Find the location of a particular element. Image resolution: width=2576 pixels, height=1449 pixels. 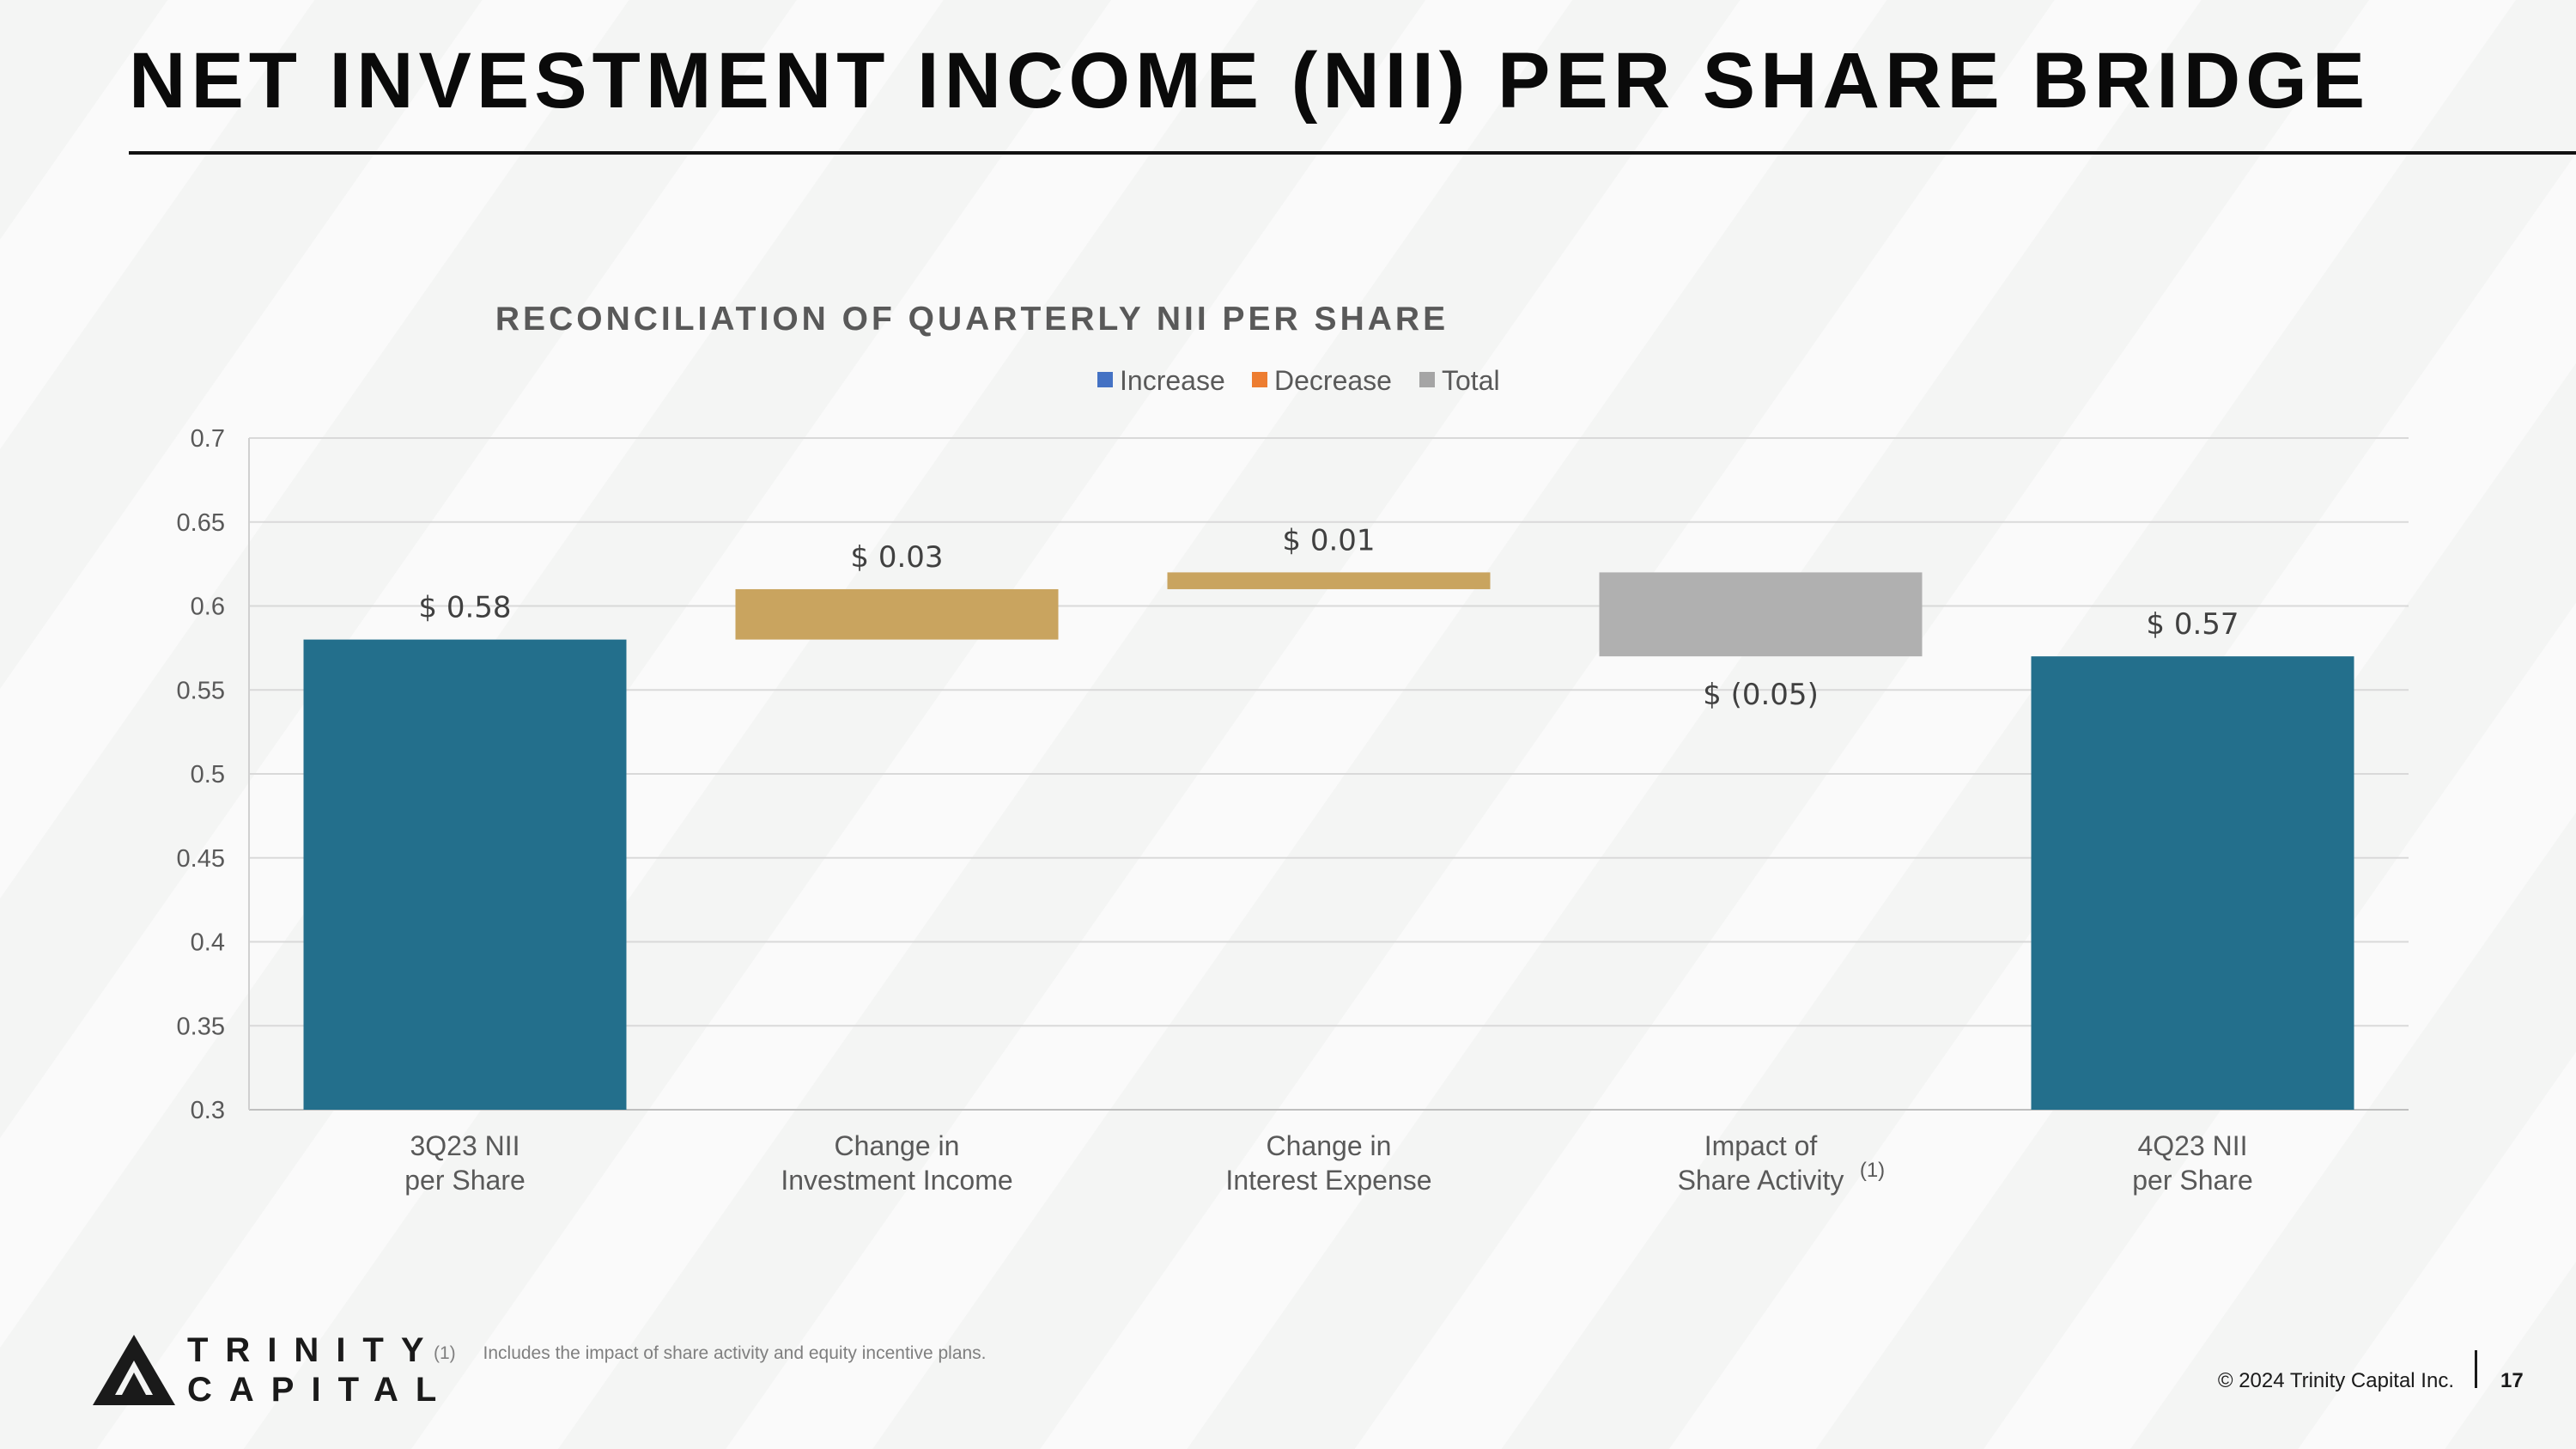

x-category-label: Impact of is located at coordinates (1761, 1145).